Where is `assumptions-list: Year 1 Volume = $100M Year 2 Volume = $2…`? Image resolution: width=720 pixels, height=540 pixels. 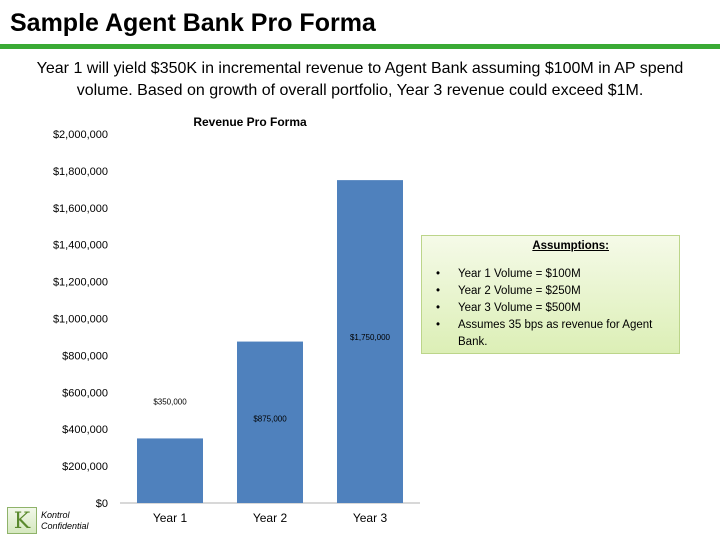
assumptions-list: Year 1 Volume = $100M Year 2 Volume = $2… is located at coordinates (550, 308).